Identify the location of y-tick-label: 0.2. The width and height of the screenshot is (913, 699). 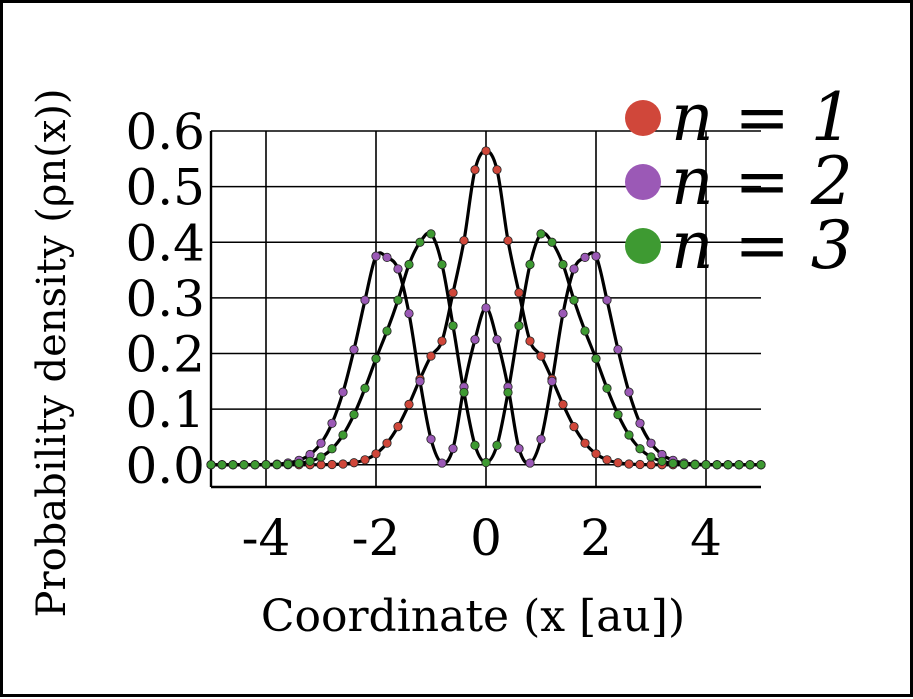
(165, 355).